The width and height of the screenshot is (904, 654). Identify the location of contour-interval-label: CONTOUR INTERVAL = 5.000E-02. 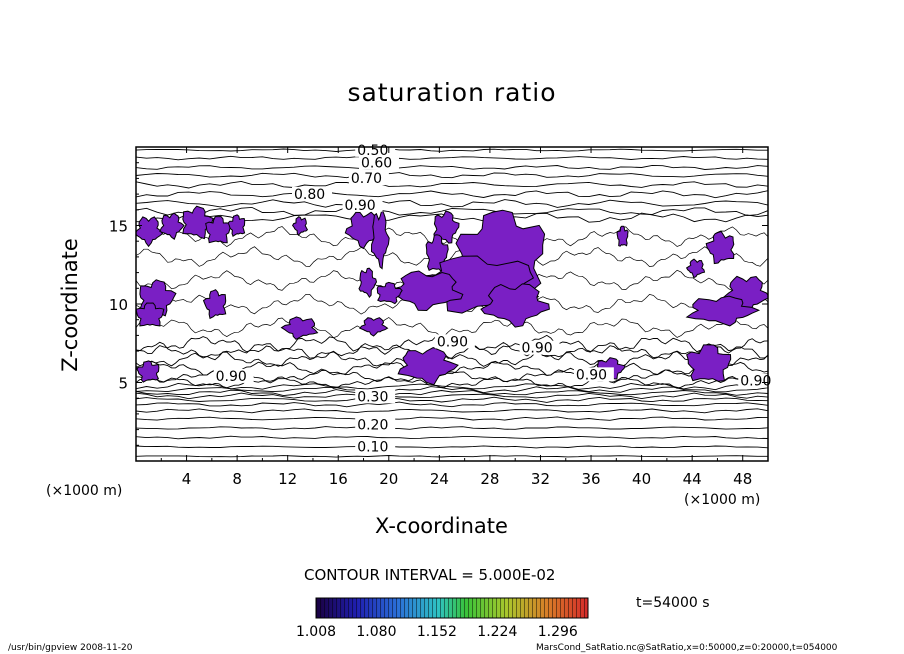
(430, 575).